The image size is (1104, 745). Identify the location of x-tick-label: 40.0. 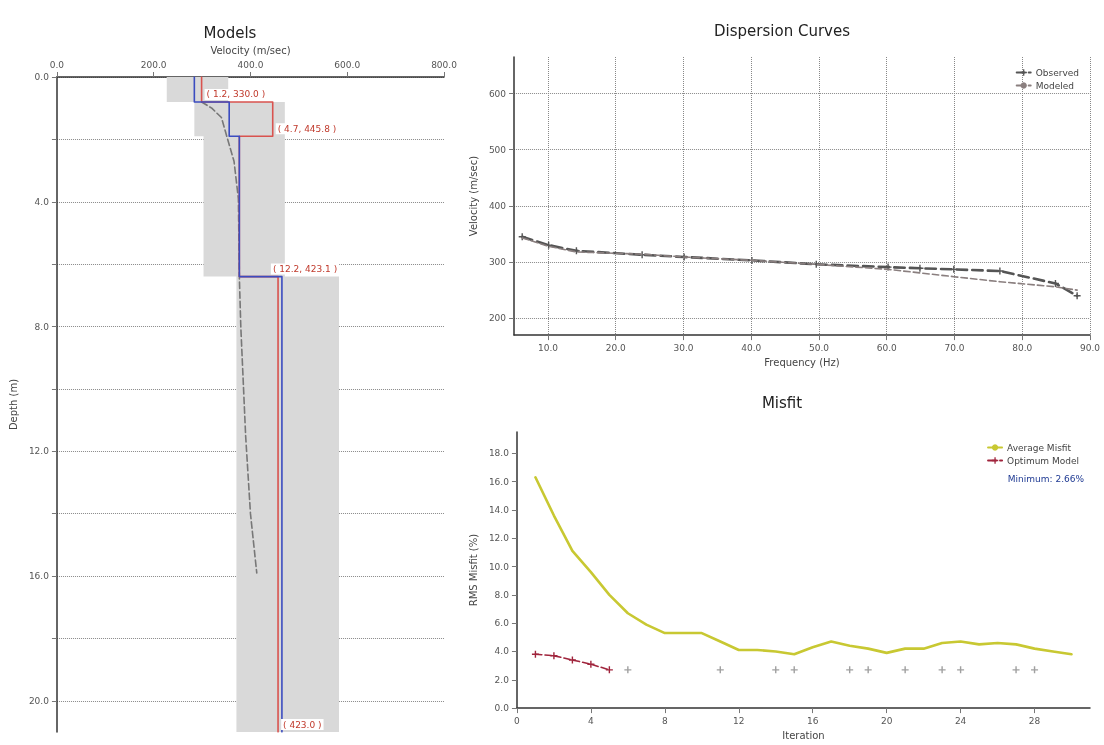
(751, 347).